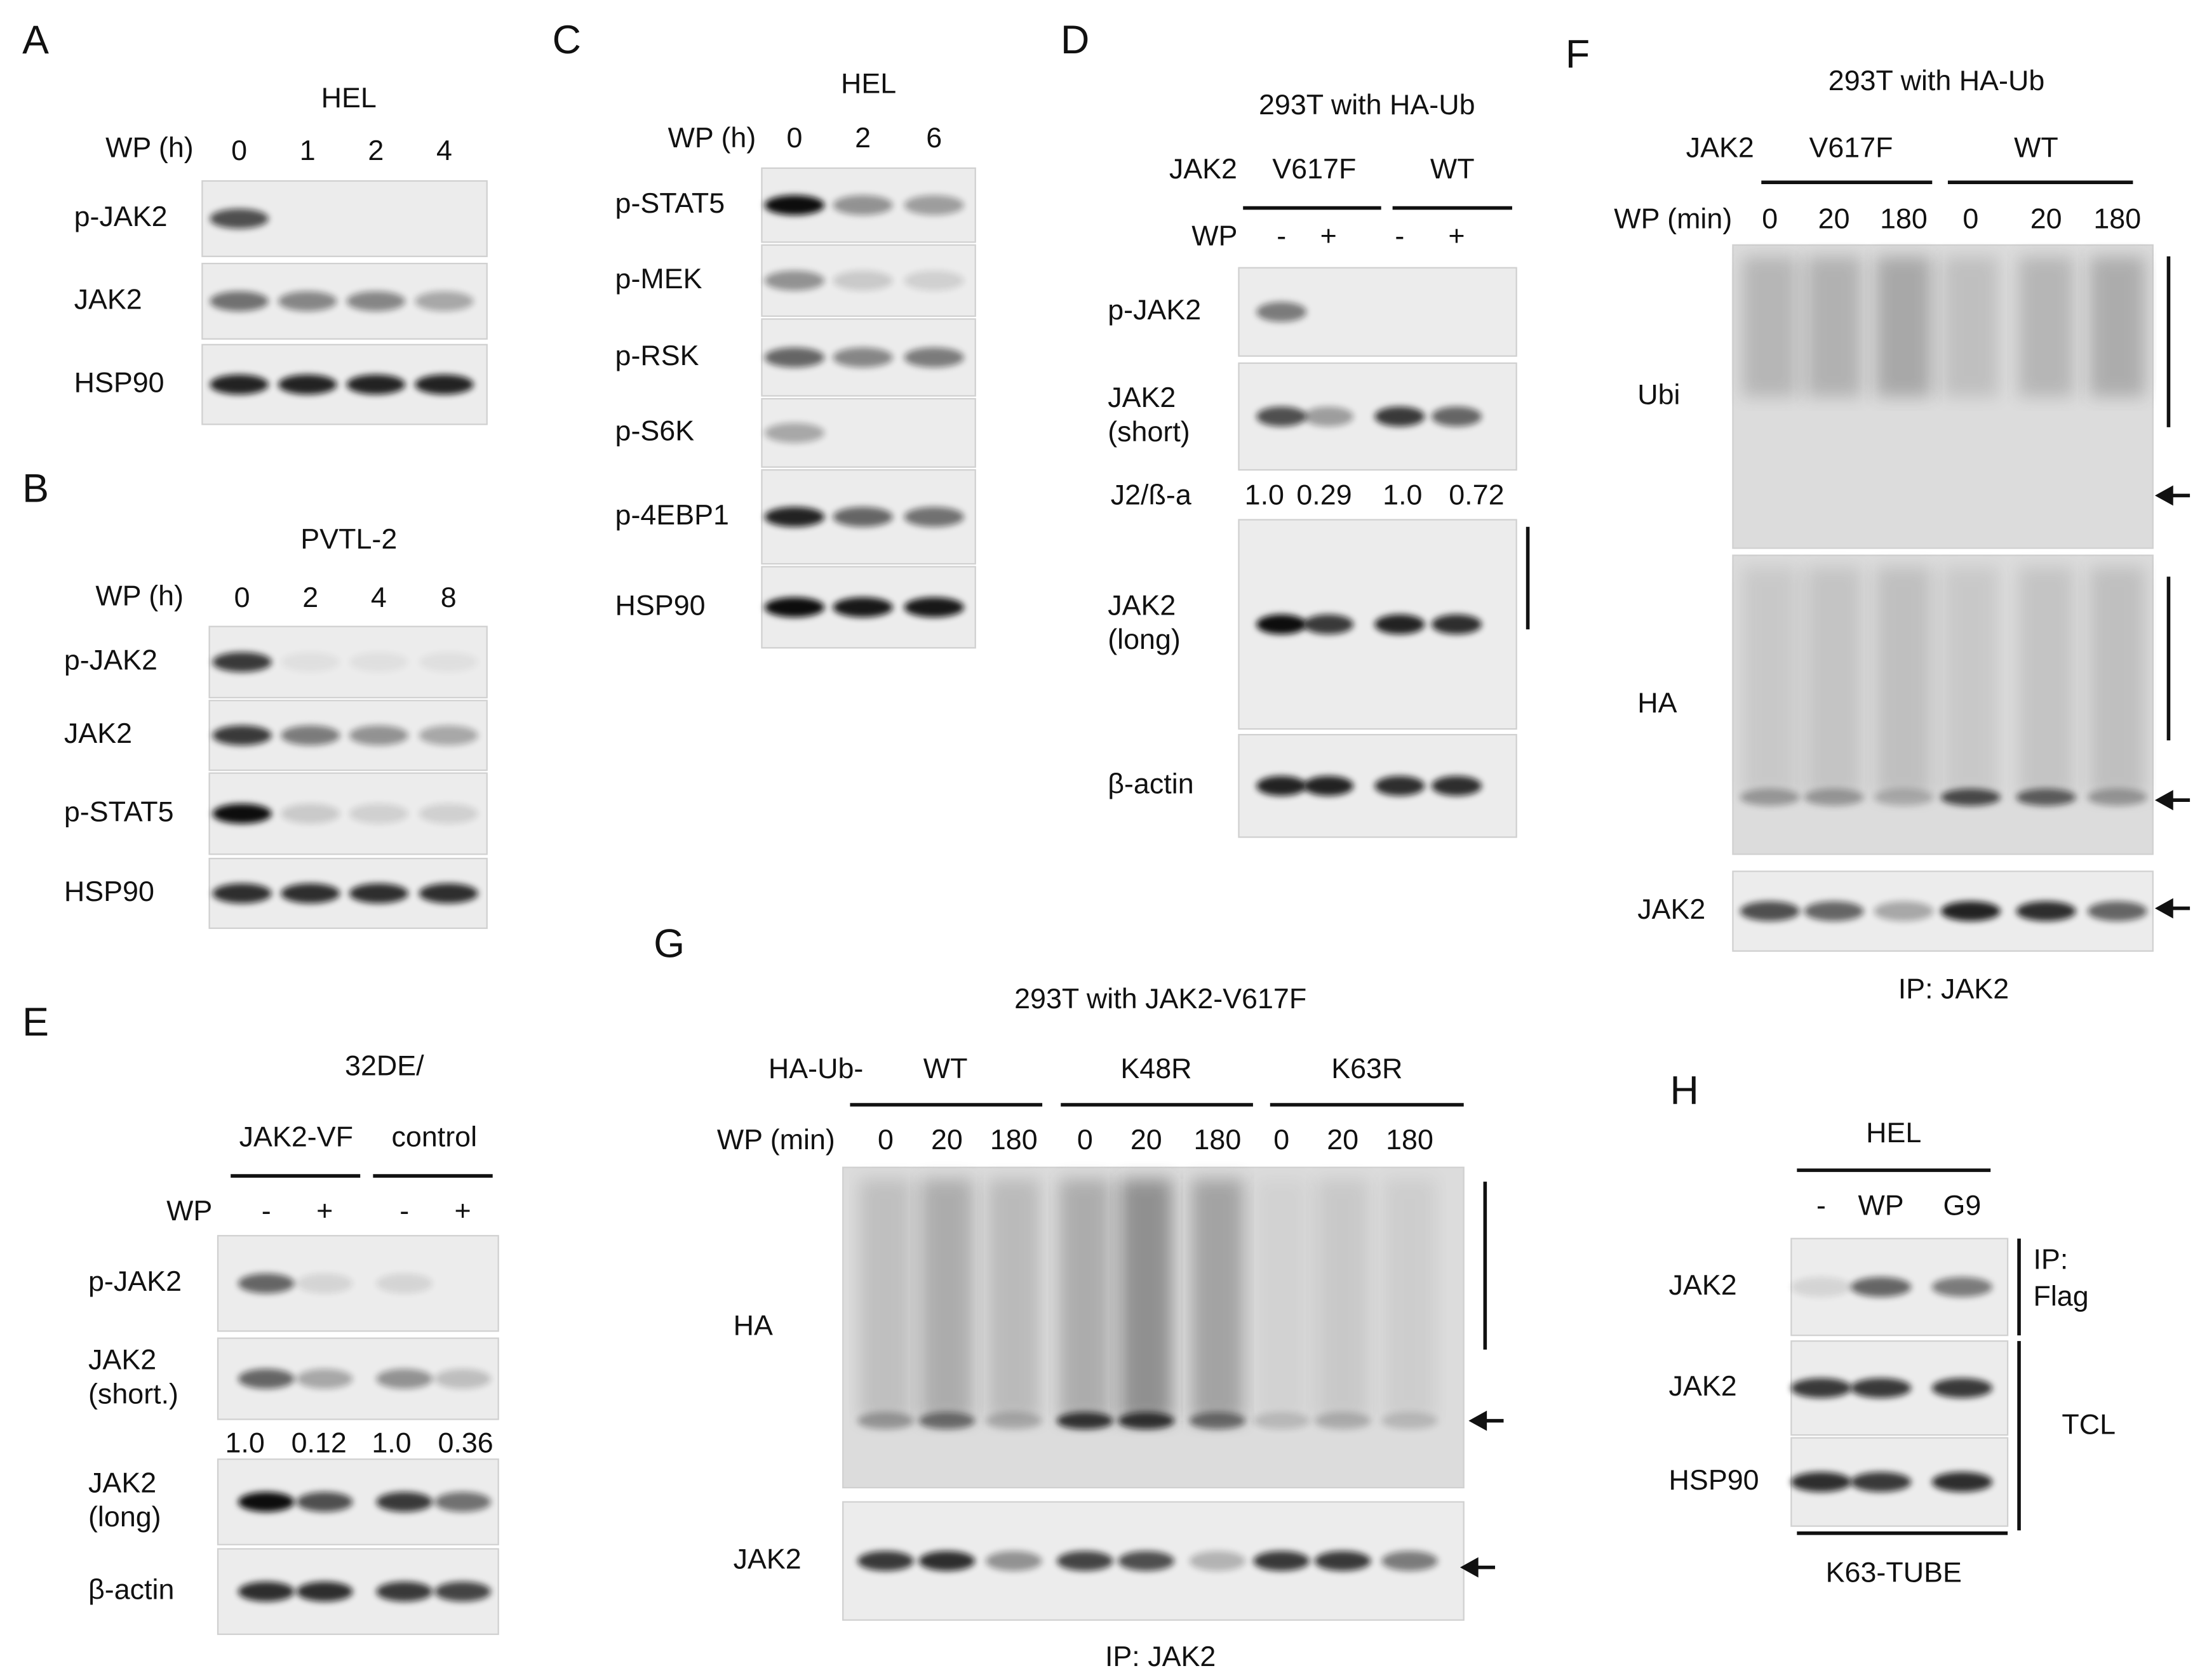 The image size is (2207, 1680). I want to click on row-label: (long), so click(124, 1516).